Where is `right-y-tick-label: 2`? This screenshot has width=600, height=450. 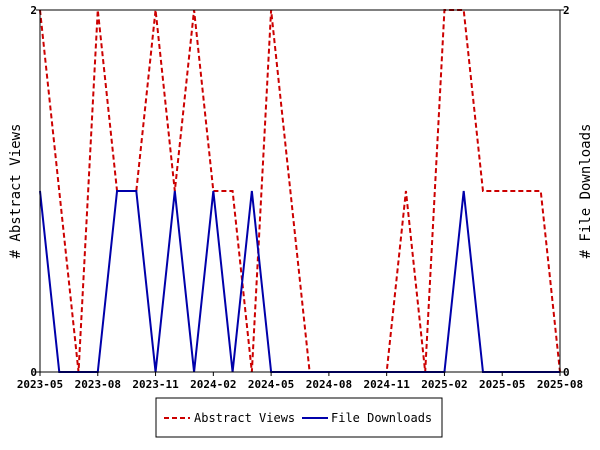
right-y-tick-label: 2 is located at coordinates (566, 10).